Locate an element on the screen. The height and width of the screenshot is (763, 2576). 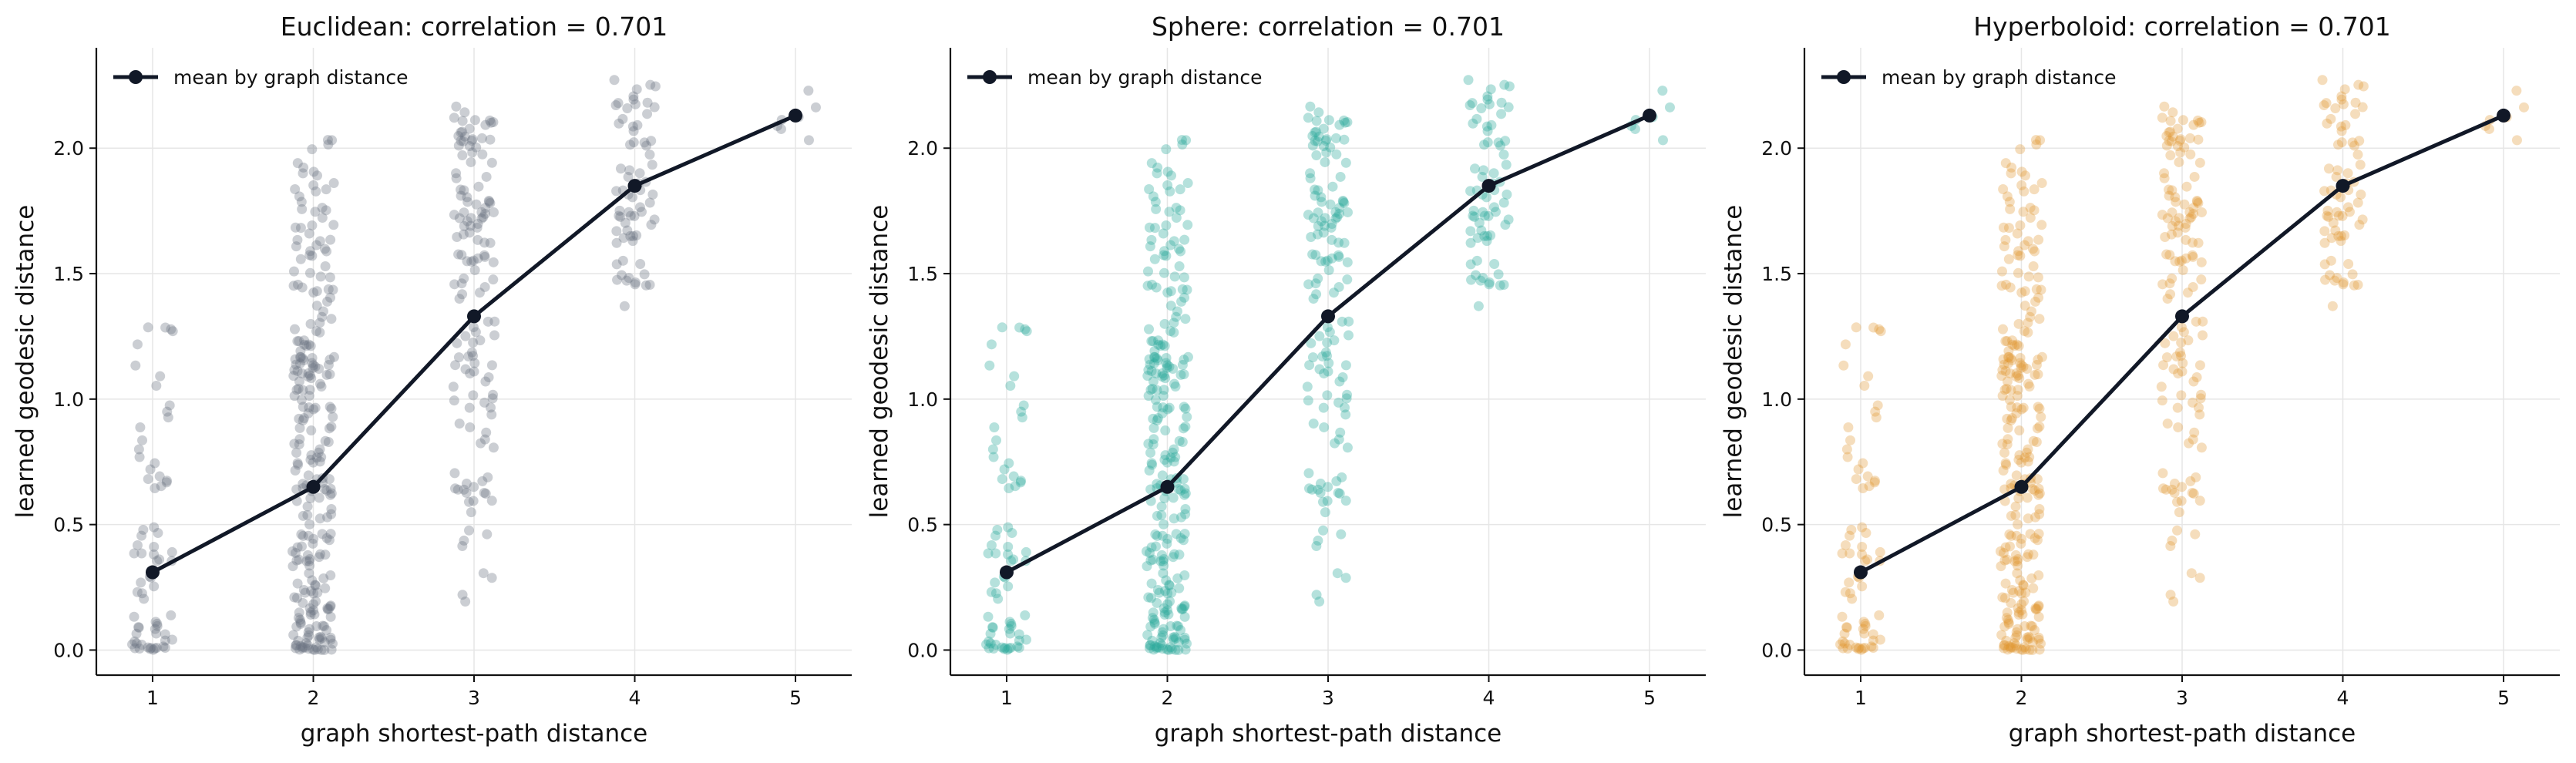
x-tick-label: 4 is located at coordinates (2343, 698).